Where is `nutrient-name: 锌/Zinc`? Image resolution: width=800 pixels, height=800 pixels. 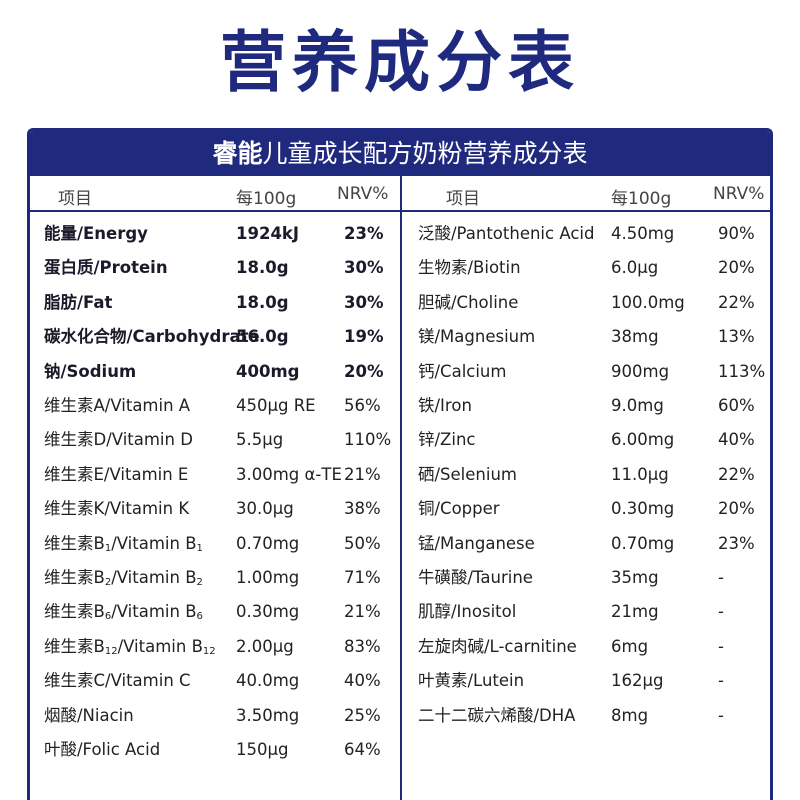 nutrient-name: 锌/Zinc is located at coordinates (447, 440).